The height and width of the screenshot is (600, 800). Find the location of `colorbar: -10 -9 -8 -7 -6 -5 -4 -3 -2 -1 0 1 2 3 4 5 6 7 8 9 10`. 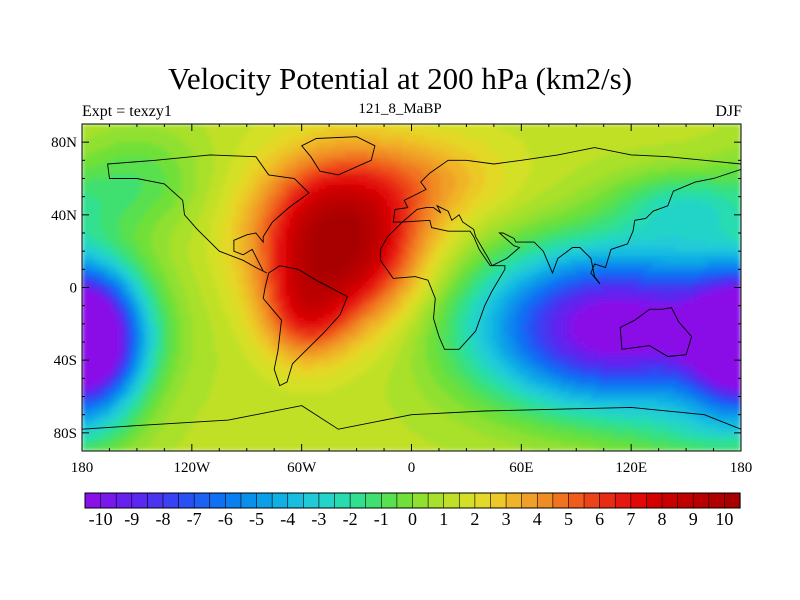

colorbar: -10 -9 -8 -7 -6 -5 -4 -3 -2 -1 0 1 2 3 4 5 6 7 8 9 10 is located at coordinates (412, 510).